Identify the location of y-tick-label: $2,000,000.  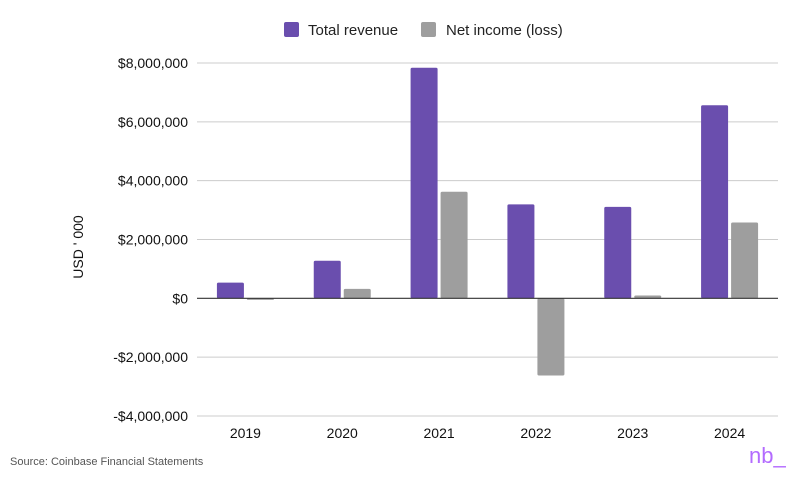
(153, 240).